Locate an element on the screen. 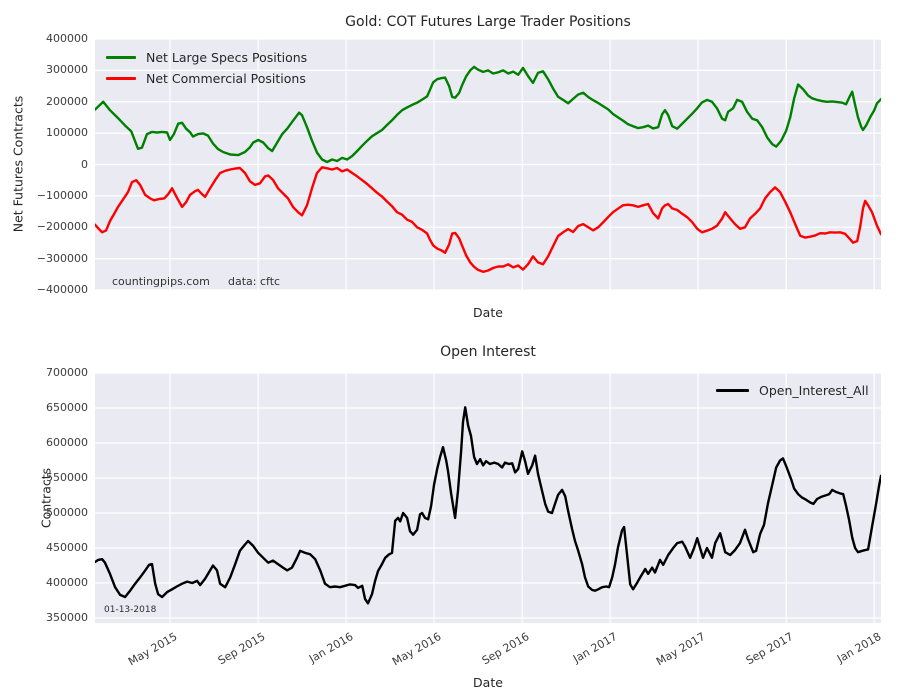 The width and height of the screenshot is (900, 700). legend-item-large-specs: Net Large Specs Positions is located at coordinates (206, 57).